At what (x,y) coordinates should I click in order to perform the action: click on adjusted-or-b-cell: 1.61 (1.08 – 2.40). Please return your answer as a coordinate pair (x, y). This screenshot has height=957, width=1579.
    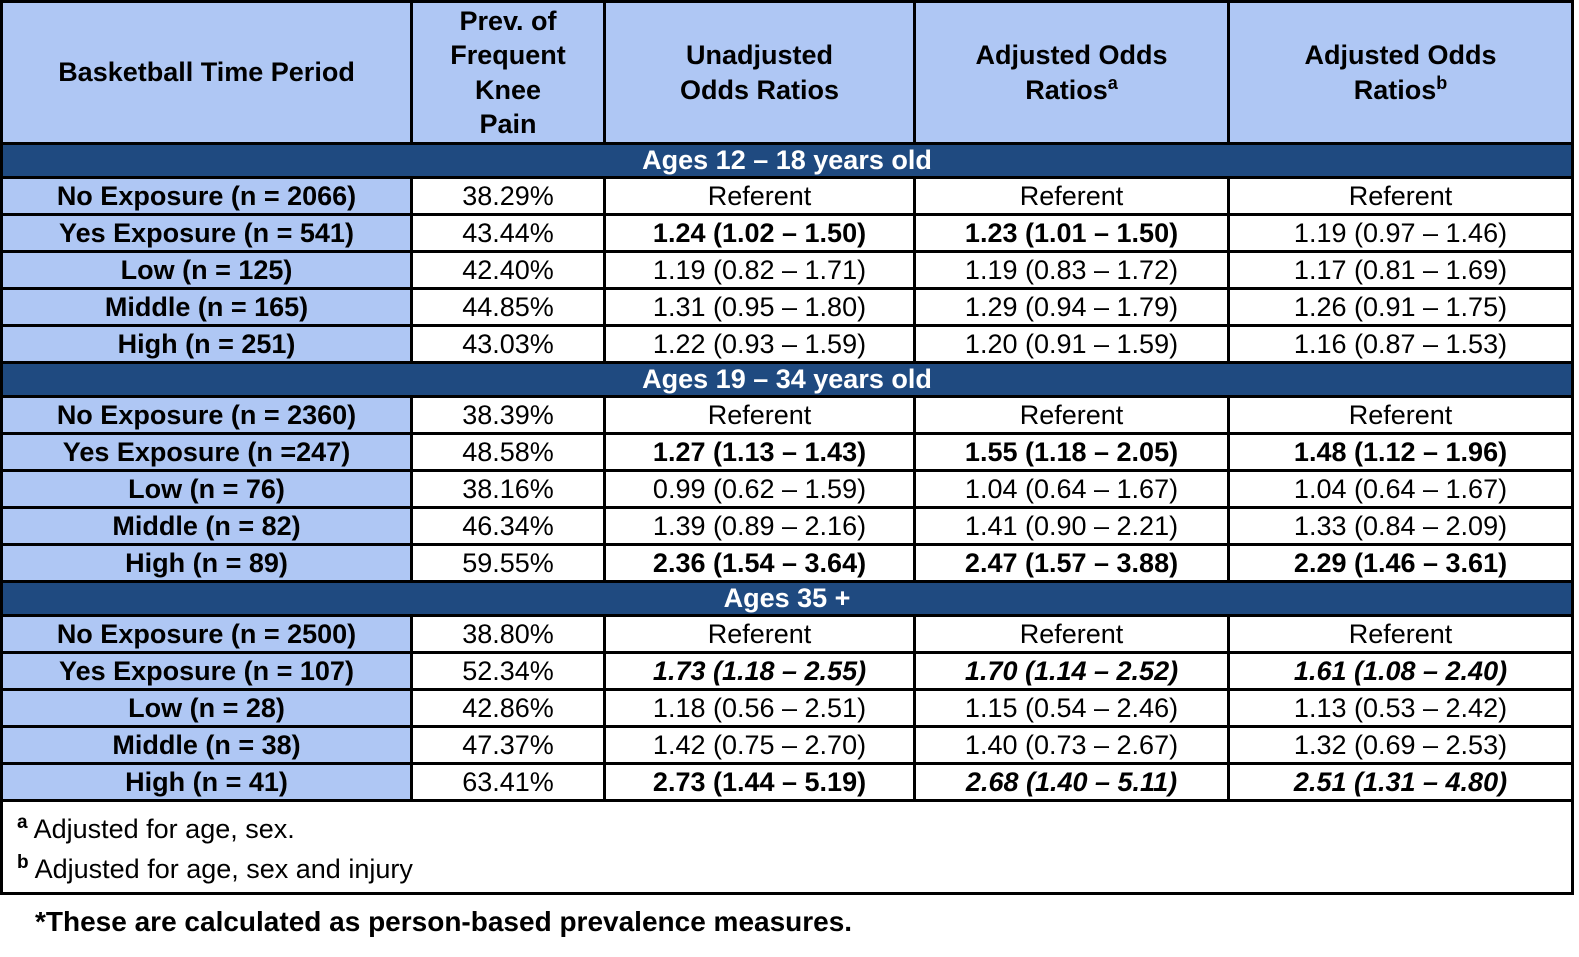
    Looking at the image, I should click on (1400, 671).